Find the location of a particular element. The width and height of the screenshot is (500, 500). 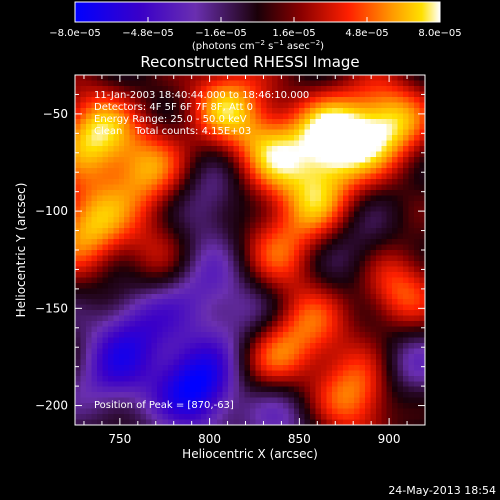

x-tick-label: 750 is located at coordinates (119, 439).